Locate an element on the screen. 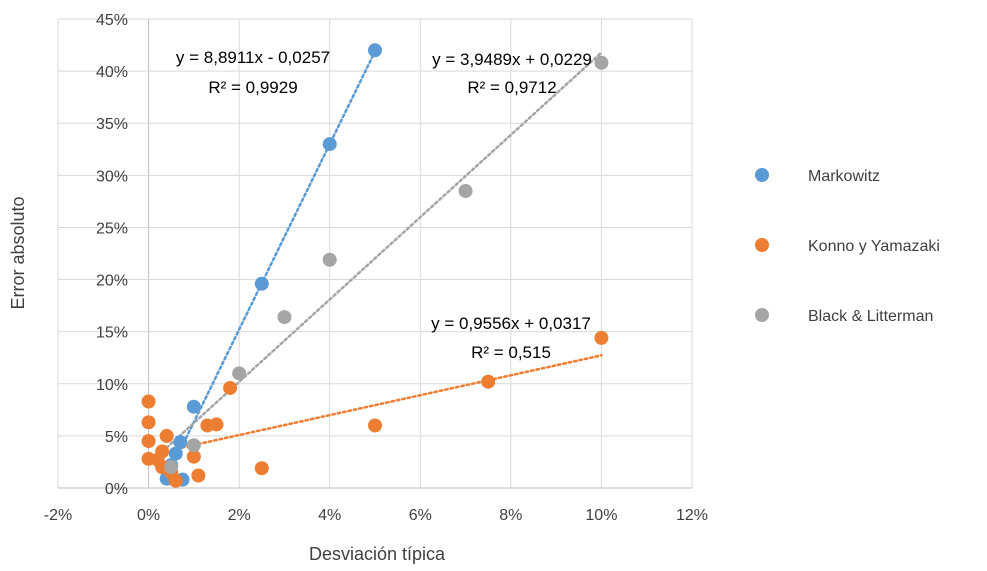  legend-label: Konno y Yamazaki is located at coordinates (874, 246).